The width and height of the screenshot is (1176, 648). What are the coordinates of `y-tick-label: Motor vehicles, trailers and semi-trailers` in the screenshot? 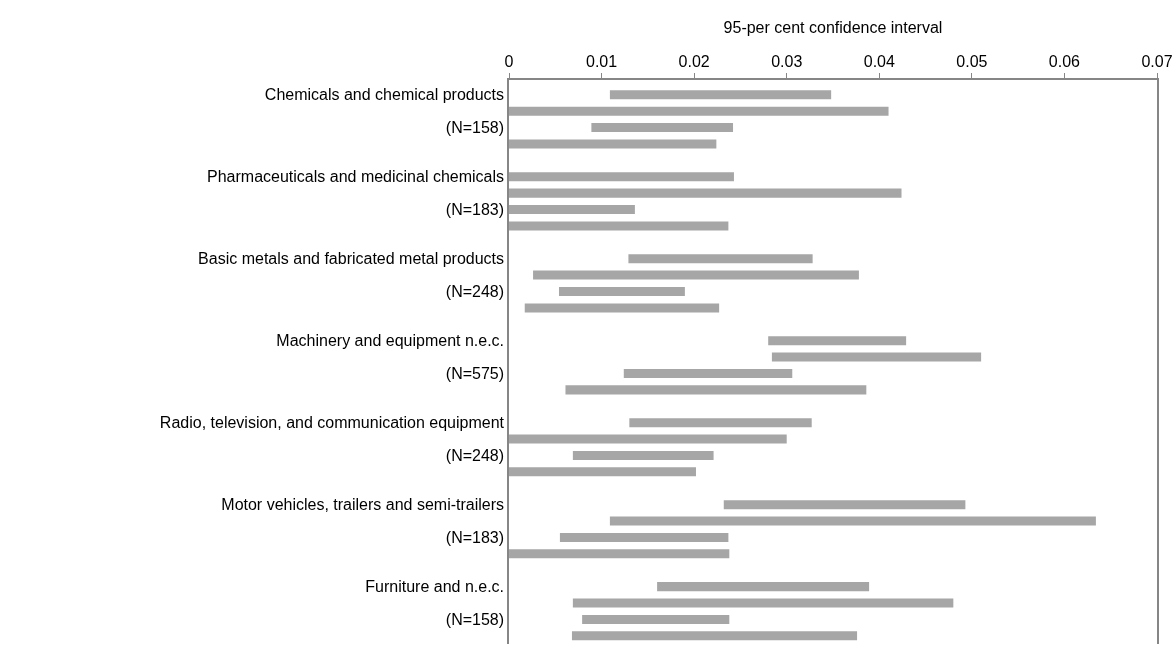 It's located at (363, 505).